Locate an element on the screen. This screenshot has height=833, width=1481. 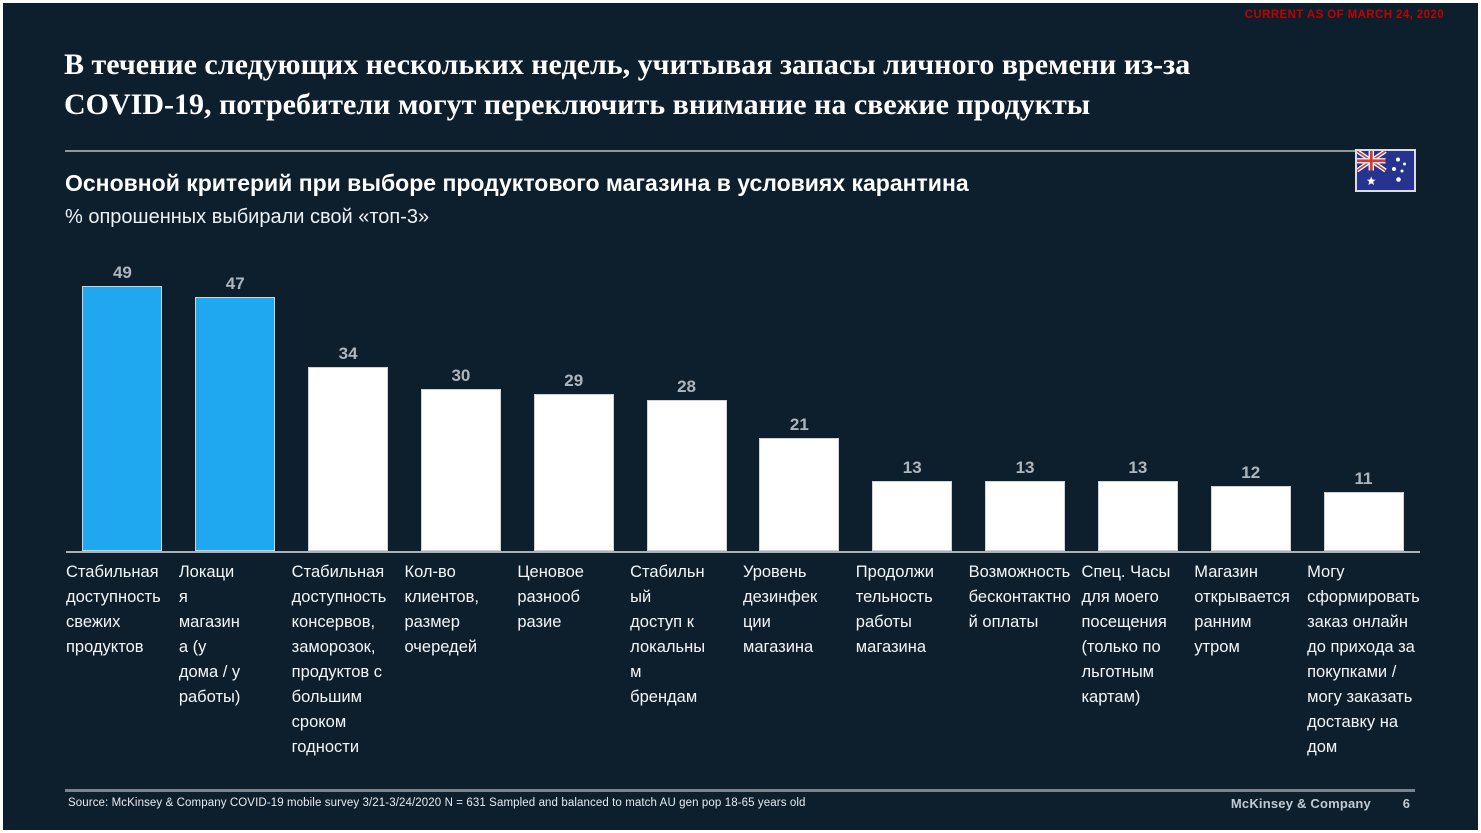
category-label: Локаци я магазин а (у дома / у работы) is located at coordinates (209, 634).